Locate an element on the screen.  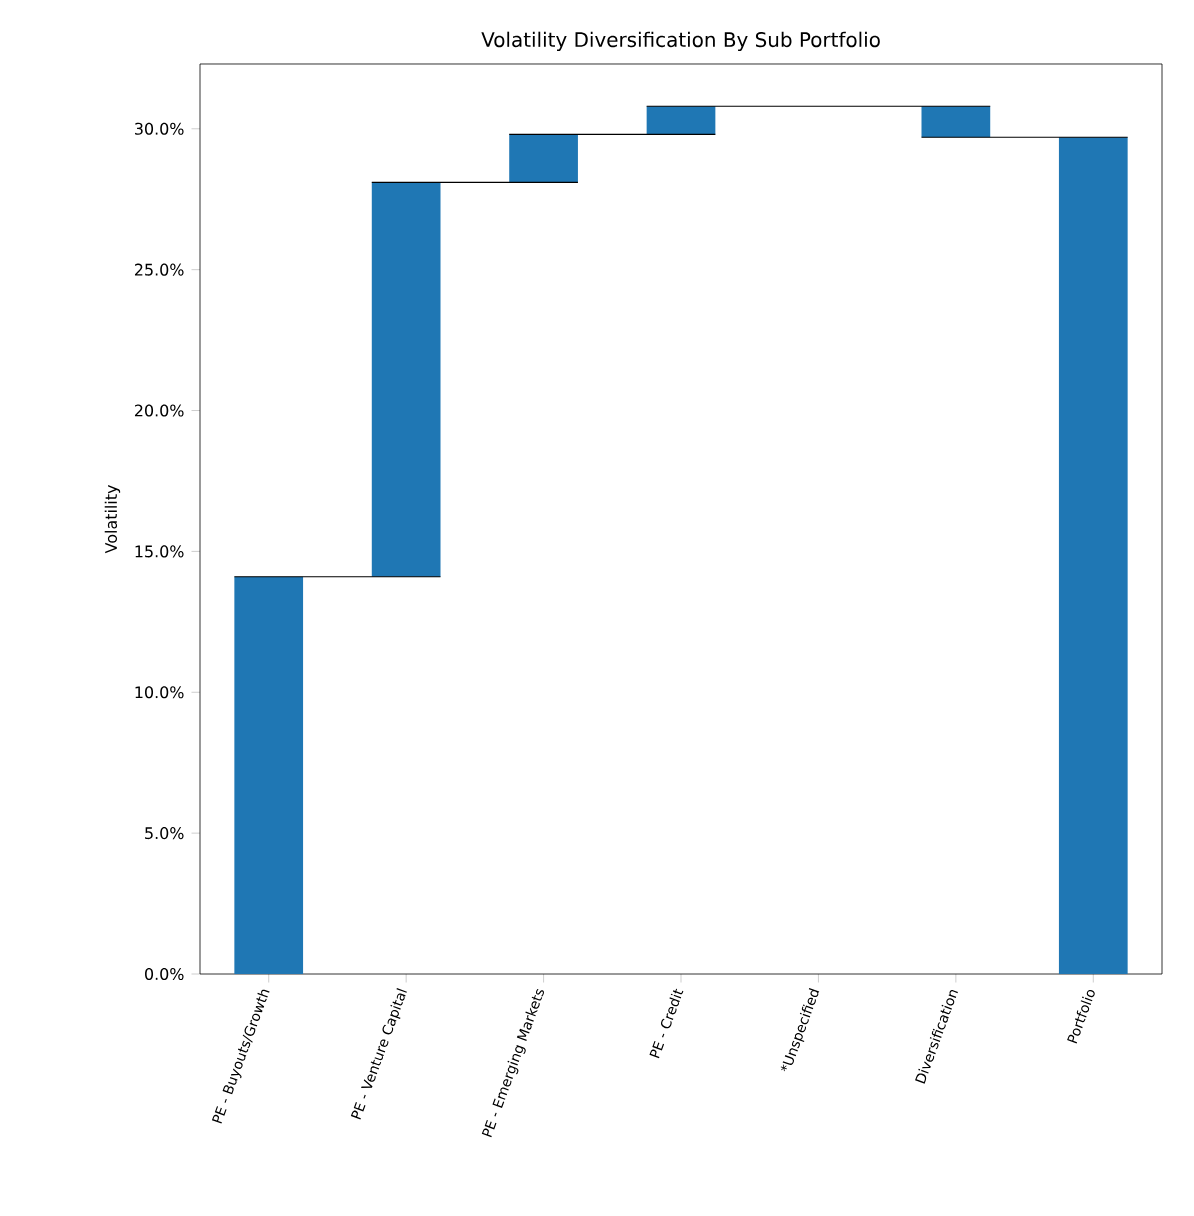
chart-title: Volatility Diversification By Sub Portfolio is located at coordinates (680, 41).